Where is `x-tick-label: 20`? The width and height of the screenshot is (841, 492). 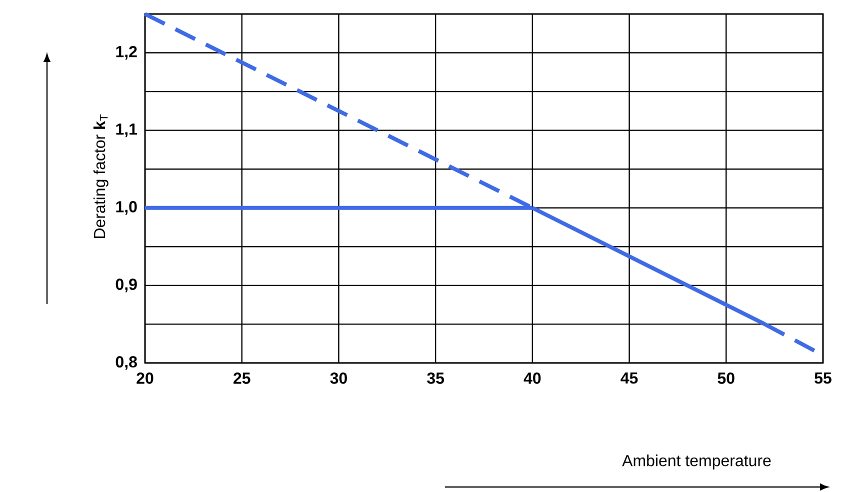 x-tick-label: 20 is located at coordinates (145, 378).